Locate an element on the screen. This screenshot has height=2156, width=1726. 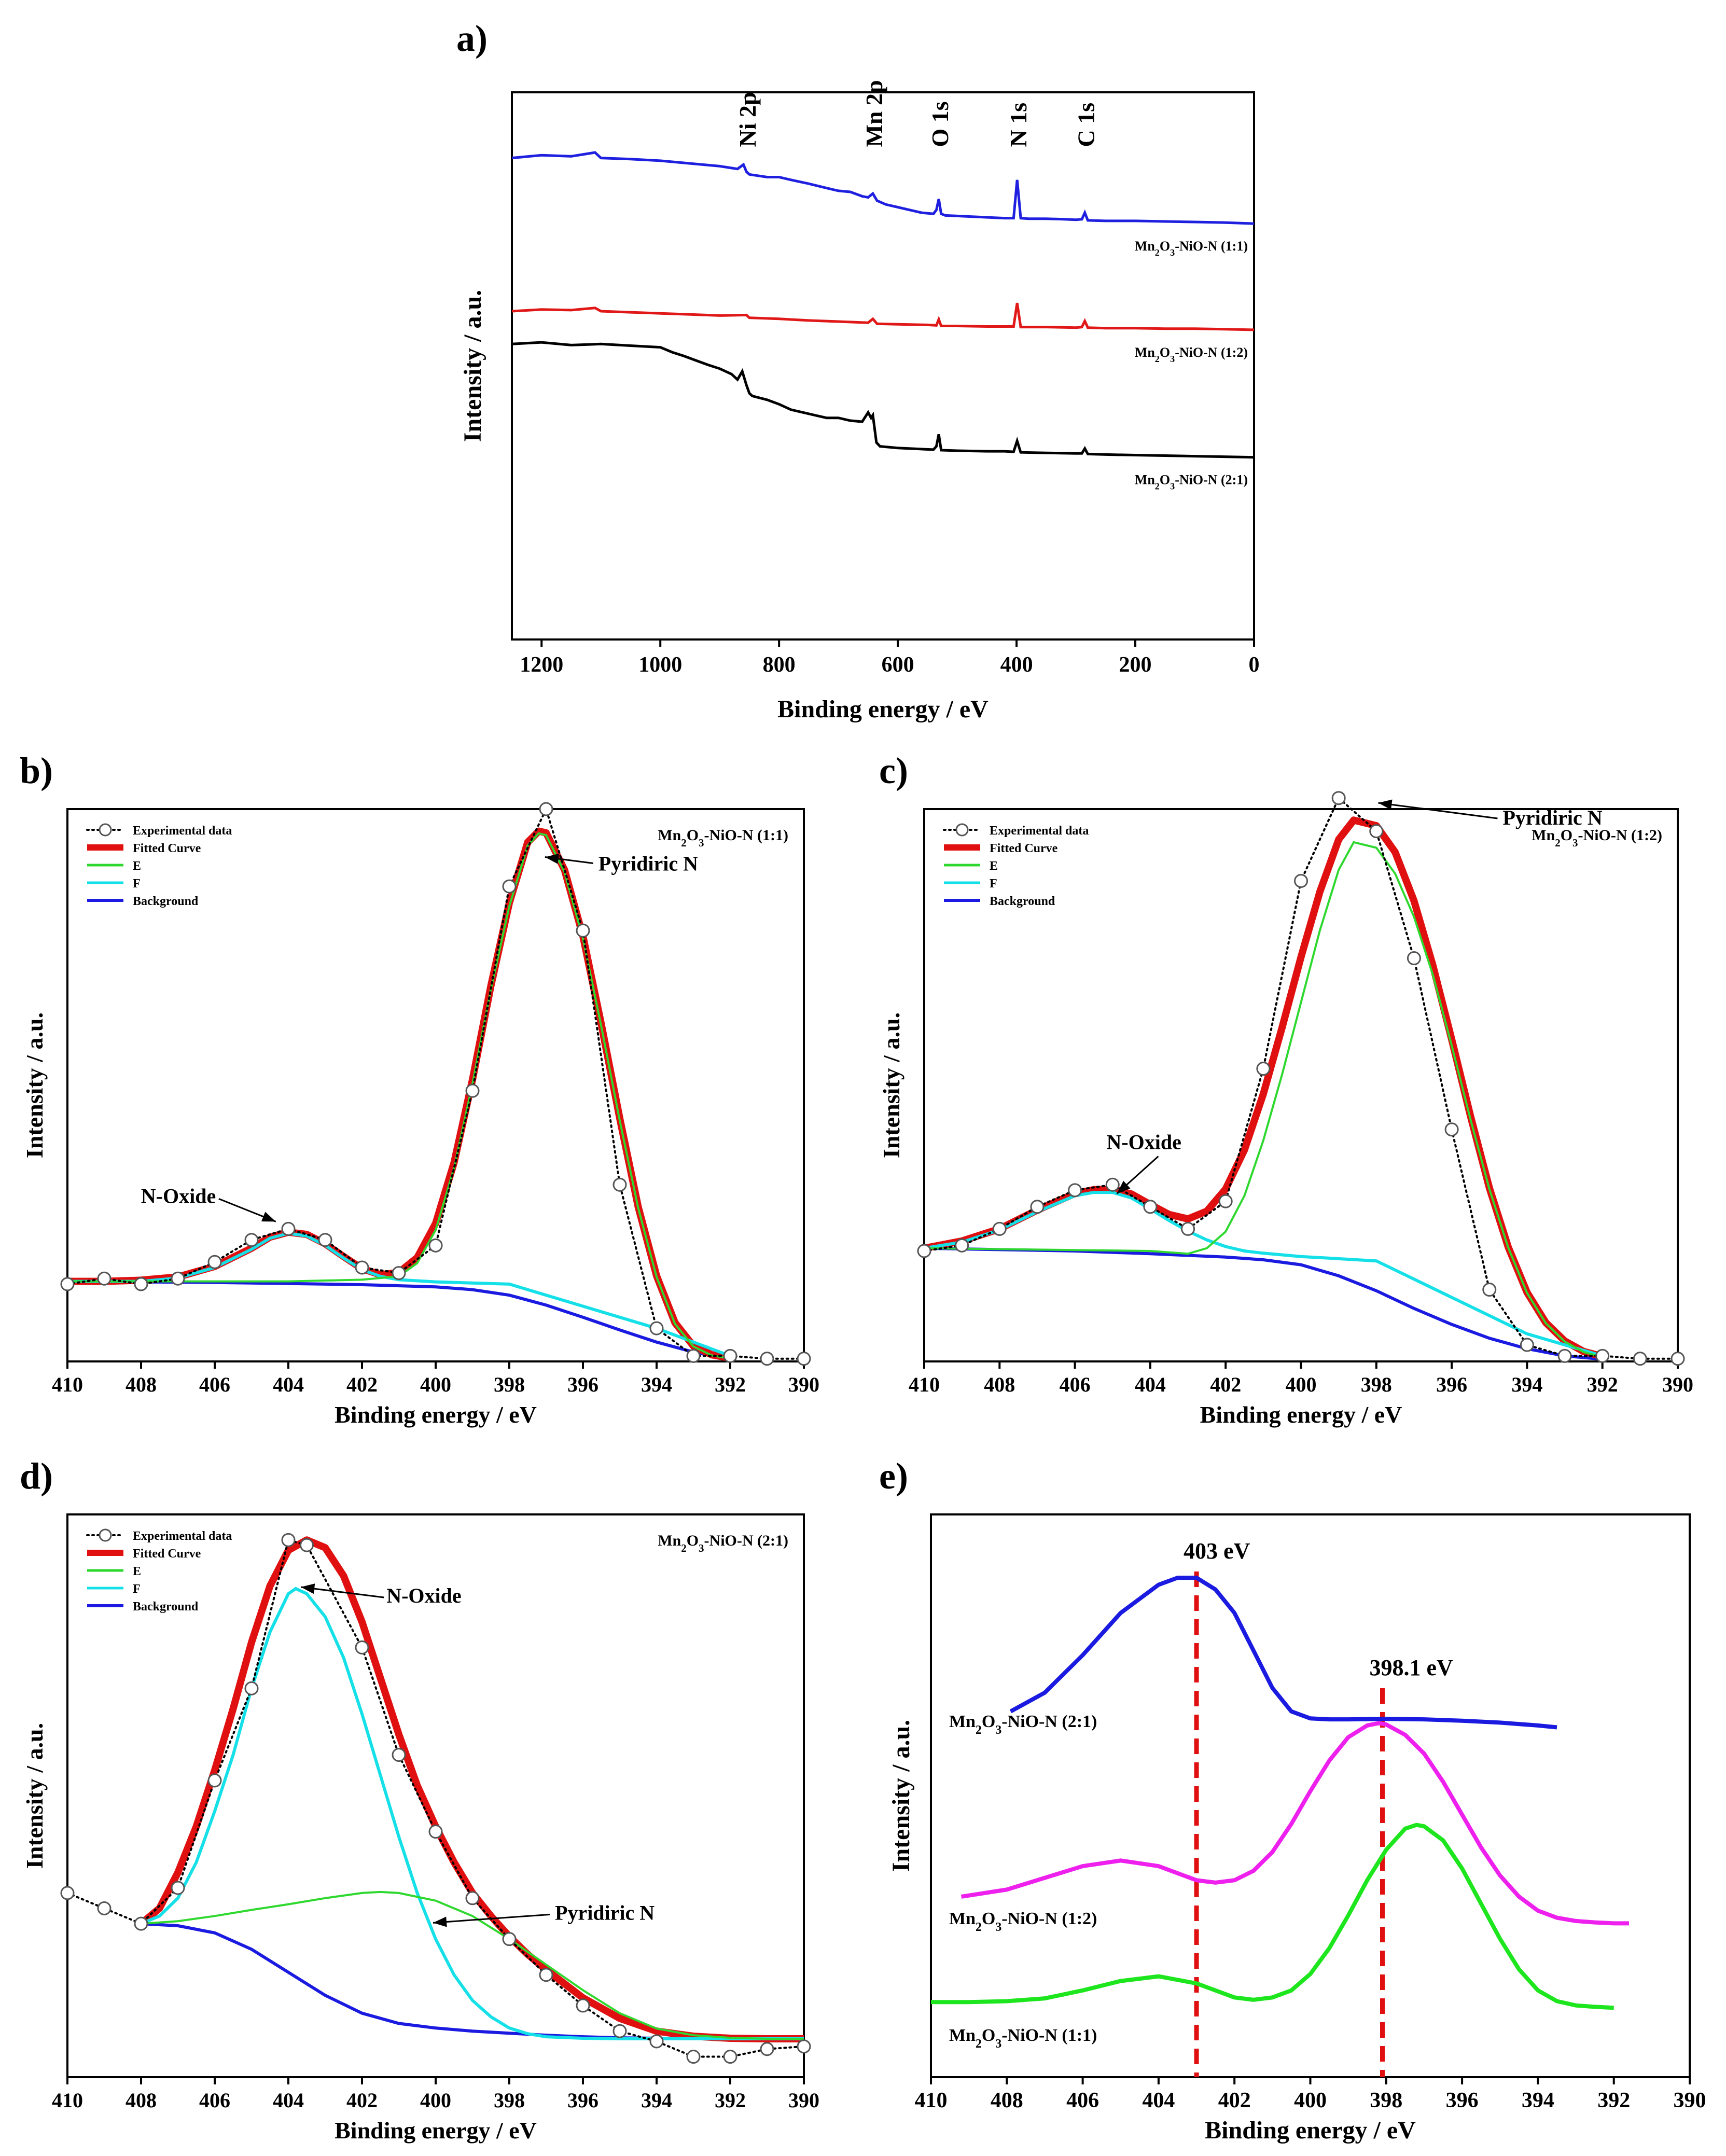
sample-title-part: 3 is located at coordinates (1575, 843).